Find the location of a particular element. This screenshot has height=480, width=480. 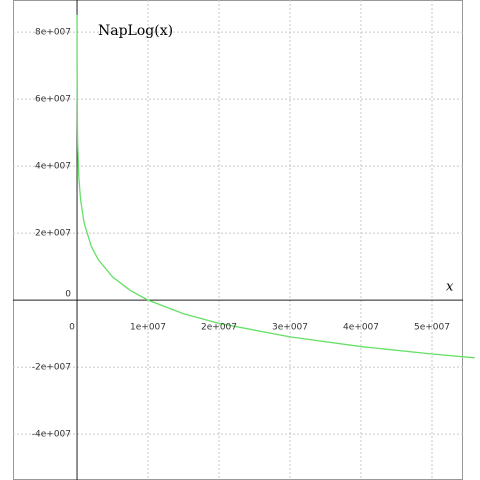

x-tick-label: 5e+007 is located at coordinates (432, 328).